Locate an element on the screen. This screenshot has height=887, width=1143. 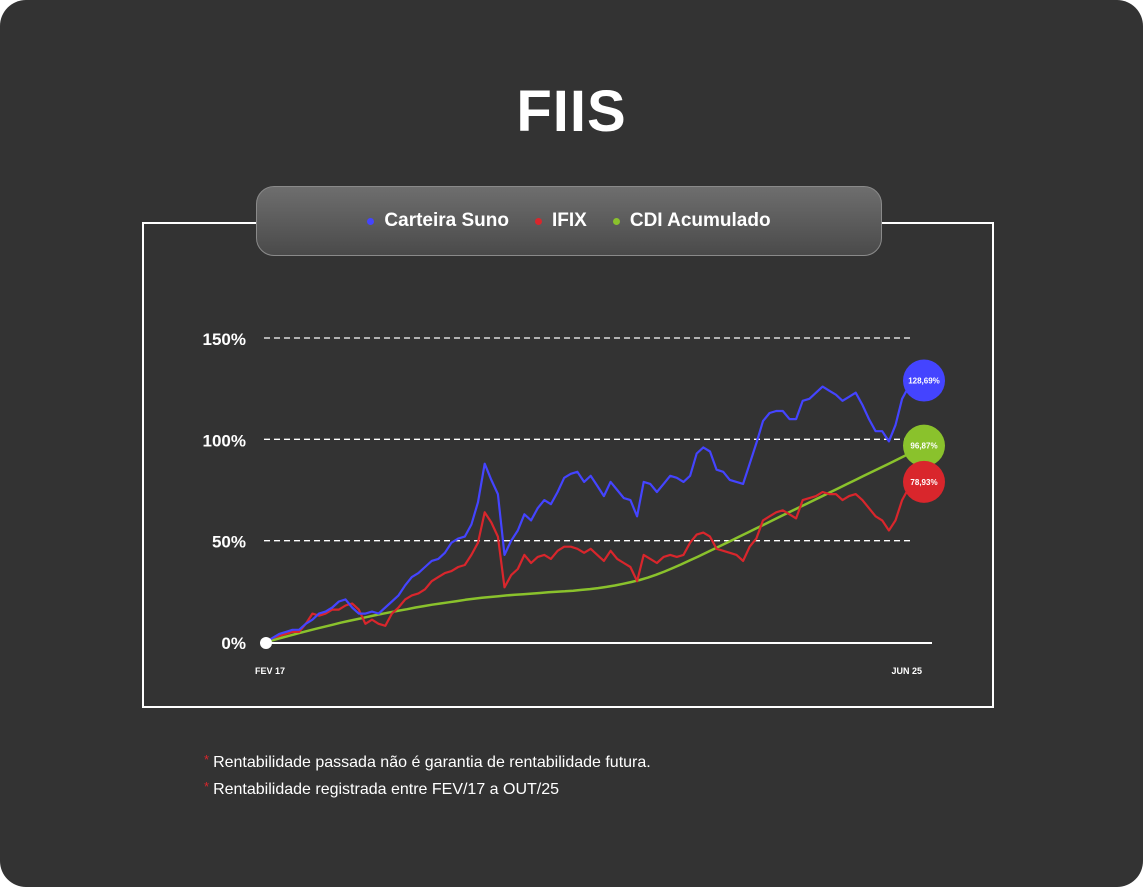
end-value-label: 78,93% is located at coordinates (923, 482).